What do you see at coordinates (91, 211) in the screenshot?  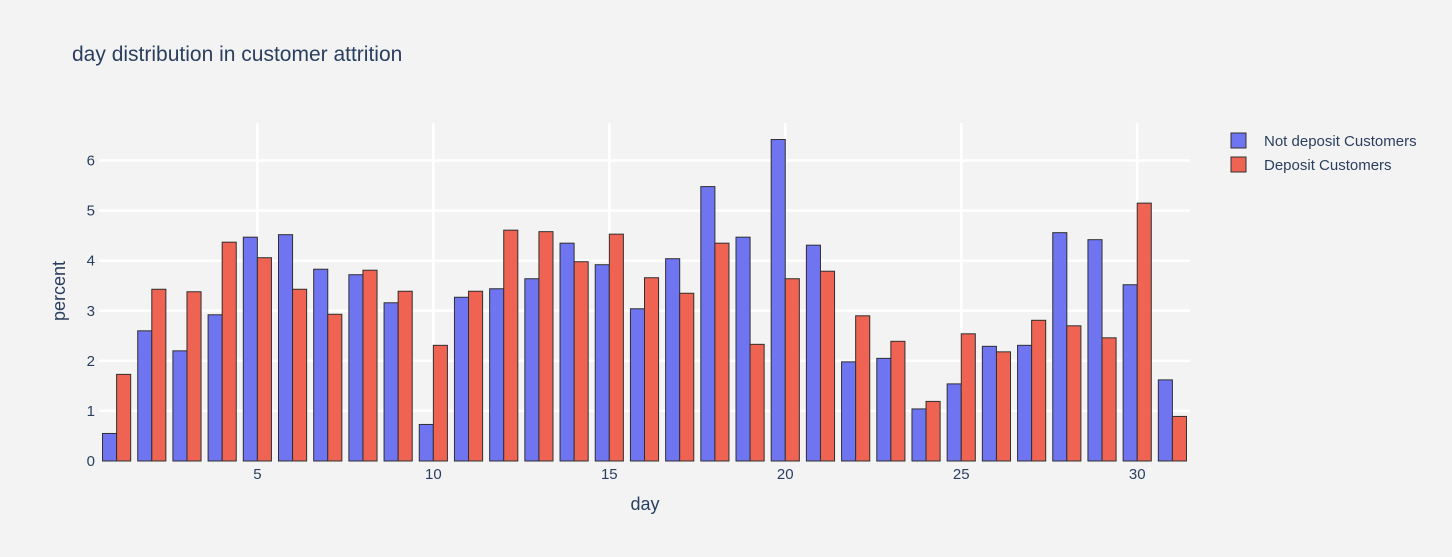 I see `y-tick-label: 5` at bounding box center [91, 211].